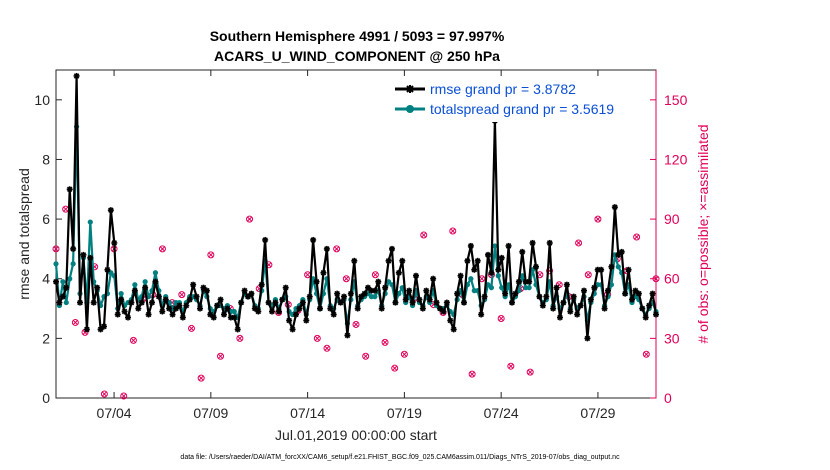 The image size is (830, 470). I want to click on x-tick-label: 07/29, so click(597, 413).